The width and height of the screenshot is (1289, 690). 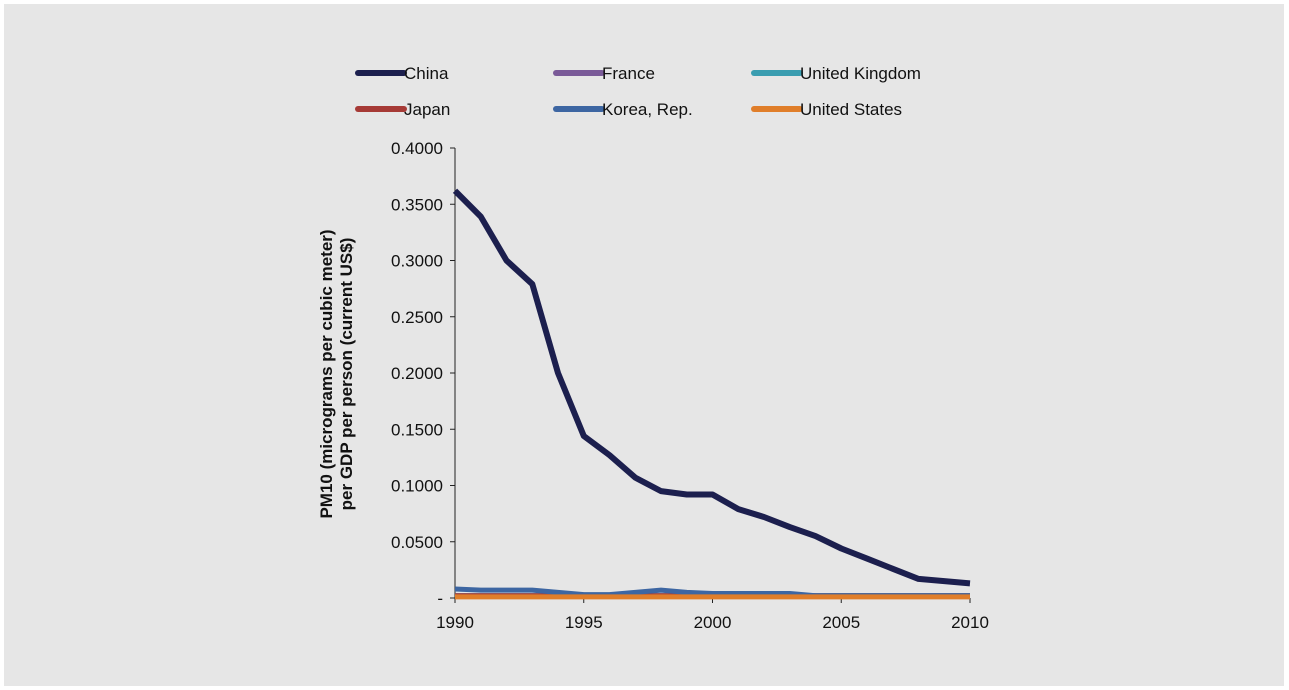 I want to click on legend-item-france: France, so click(x=604, y=73).